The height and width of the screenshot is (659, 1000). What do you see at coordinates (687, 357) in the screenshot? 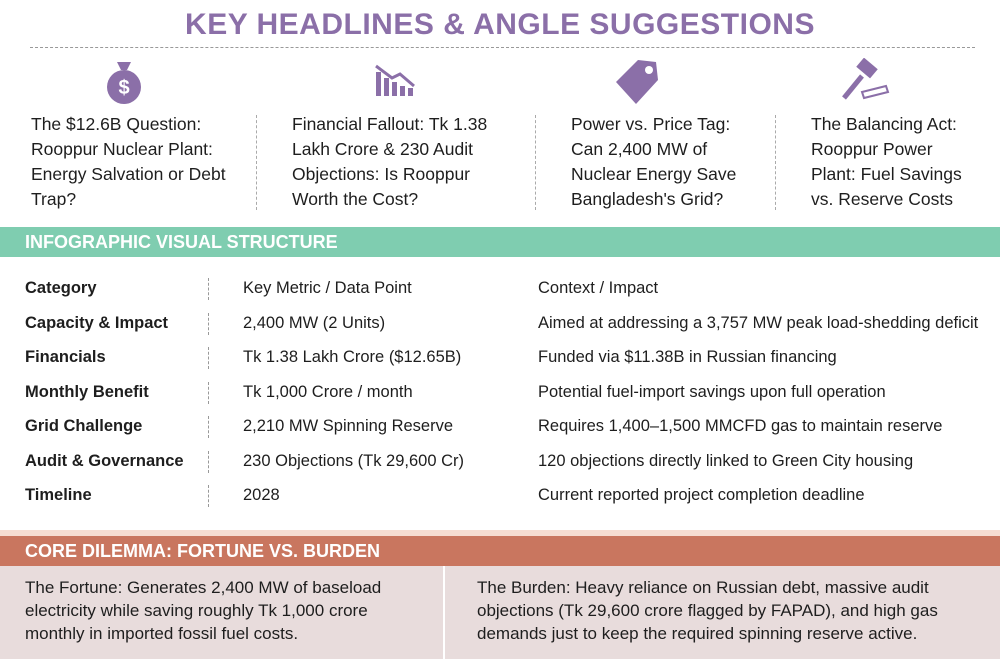
I see `cell: Funded via $11.38B in Russian financing` at bounding box center [687, 357].